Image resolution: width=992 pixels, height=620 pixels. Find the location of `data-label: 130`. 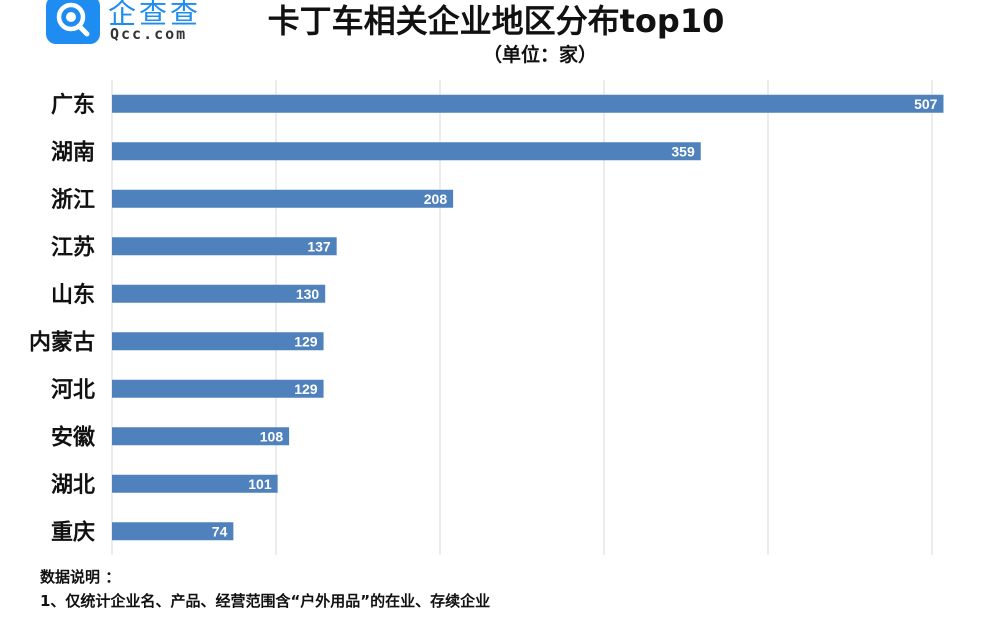

data-label: 130 is located at coordinates (308, 294).